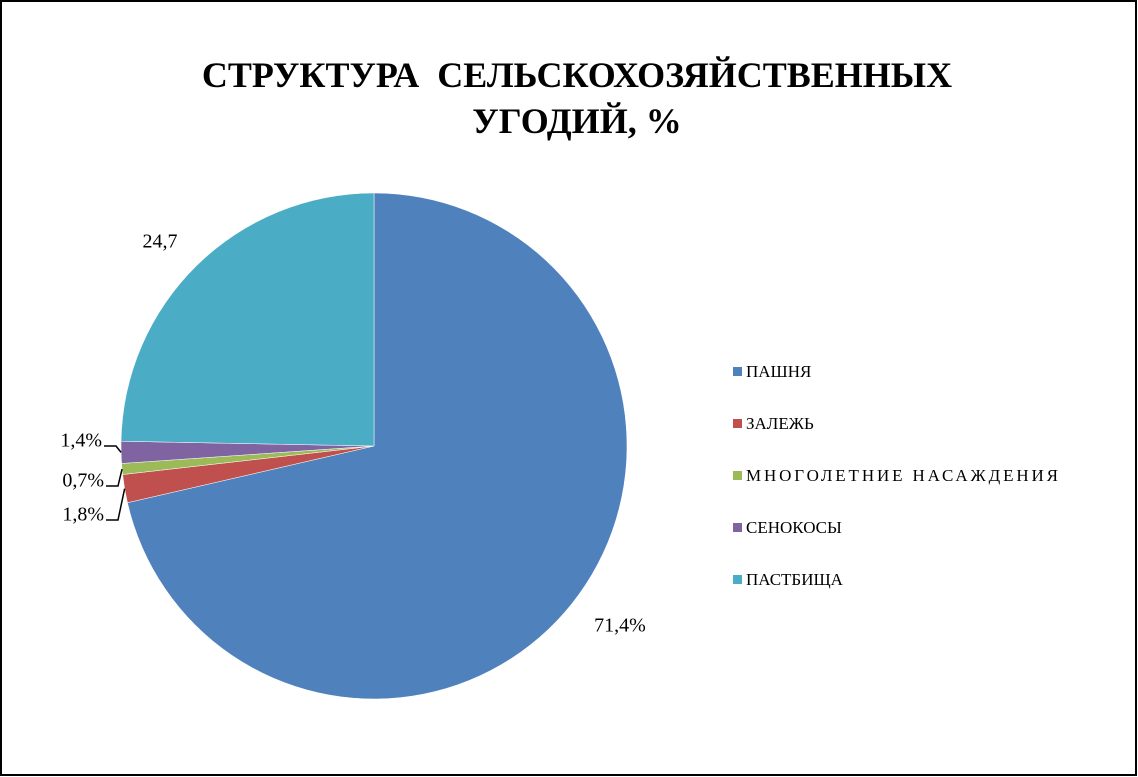 This screenshot has height=777, width=1138. What do you see at coordinates (902, 475) in the screenshot?
I see `legend-label: МНОГОЛЕТНИЕ НАСАЖДЕНИЯ` at bounding box center [902, 475].